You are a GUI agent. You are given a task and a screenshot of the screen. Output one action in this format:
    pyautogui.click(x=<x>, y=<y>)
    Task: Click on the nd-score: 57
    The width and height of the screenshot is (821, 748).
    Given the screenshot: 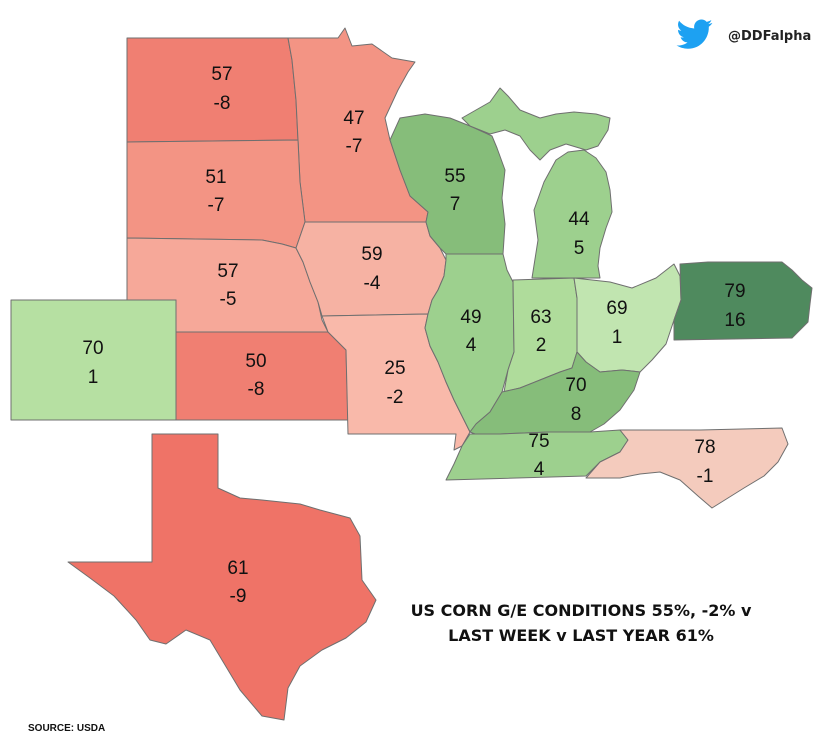 What is the action you would take?
    pyautogui.click(x=221, y=74)
    